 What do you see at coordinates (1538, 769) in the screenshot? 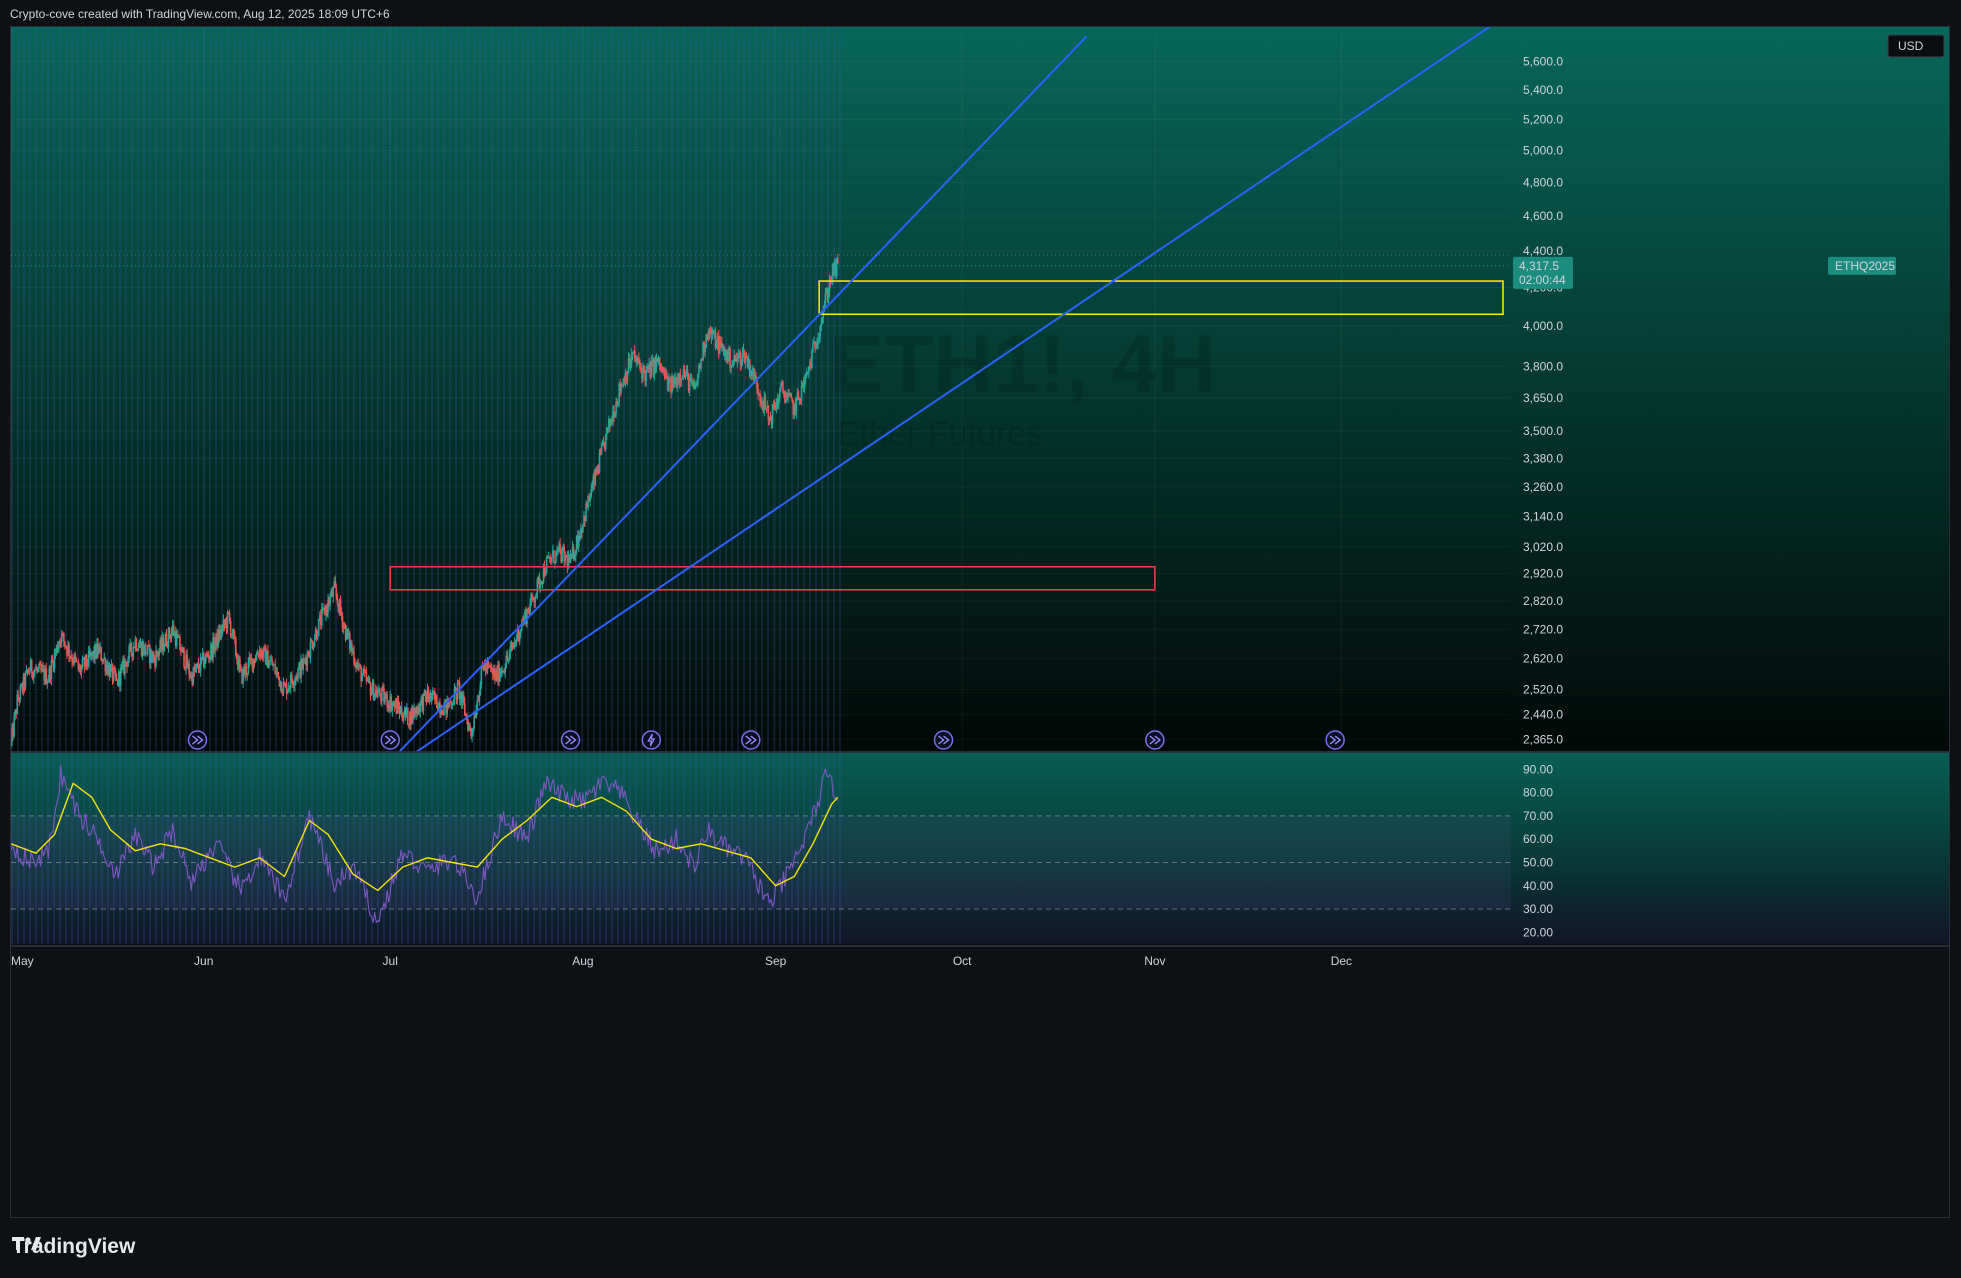
I see `rsi-tick-label: 90.00` at bounding box center [1538, 769].